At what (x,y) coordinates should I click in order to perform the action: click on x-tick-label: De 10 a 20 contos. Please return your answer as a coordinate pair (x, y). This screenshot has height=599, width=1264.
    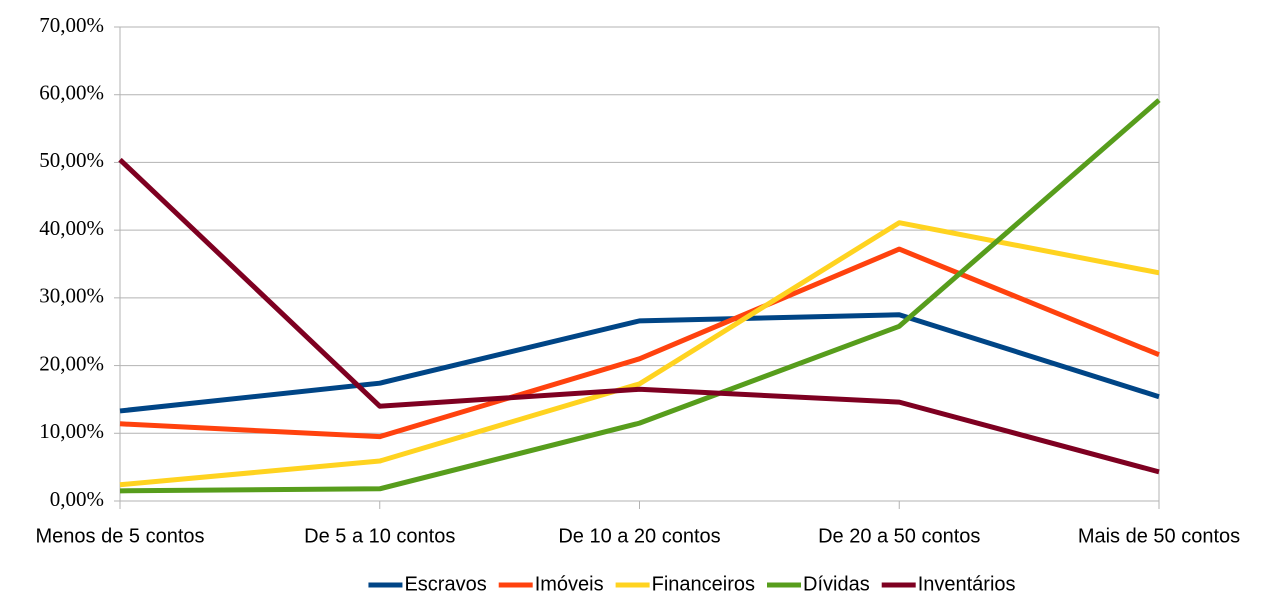
    Looking at the image, I should click on (639, 536).